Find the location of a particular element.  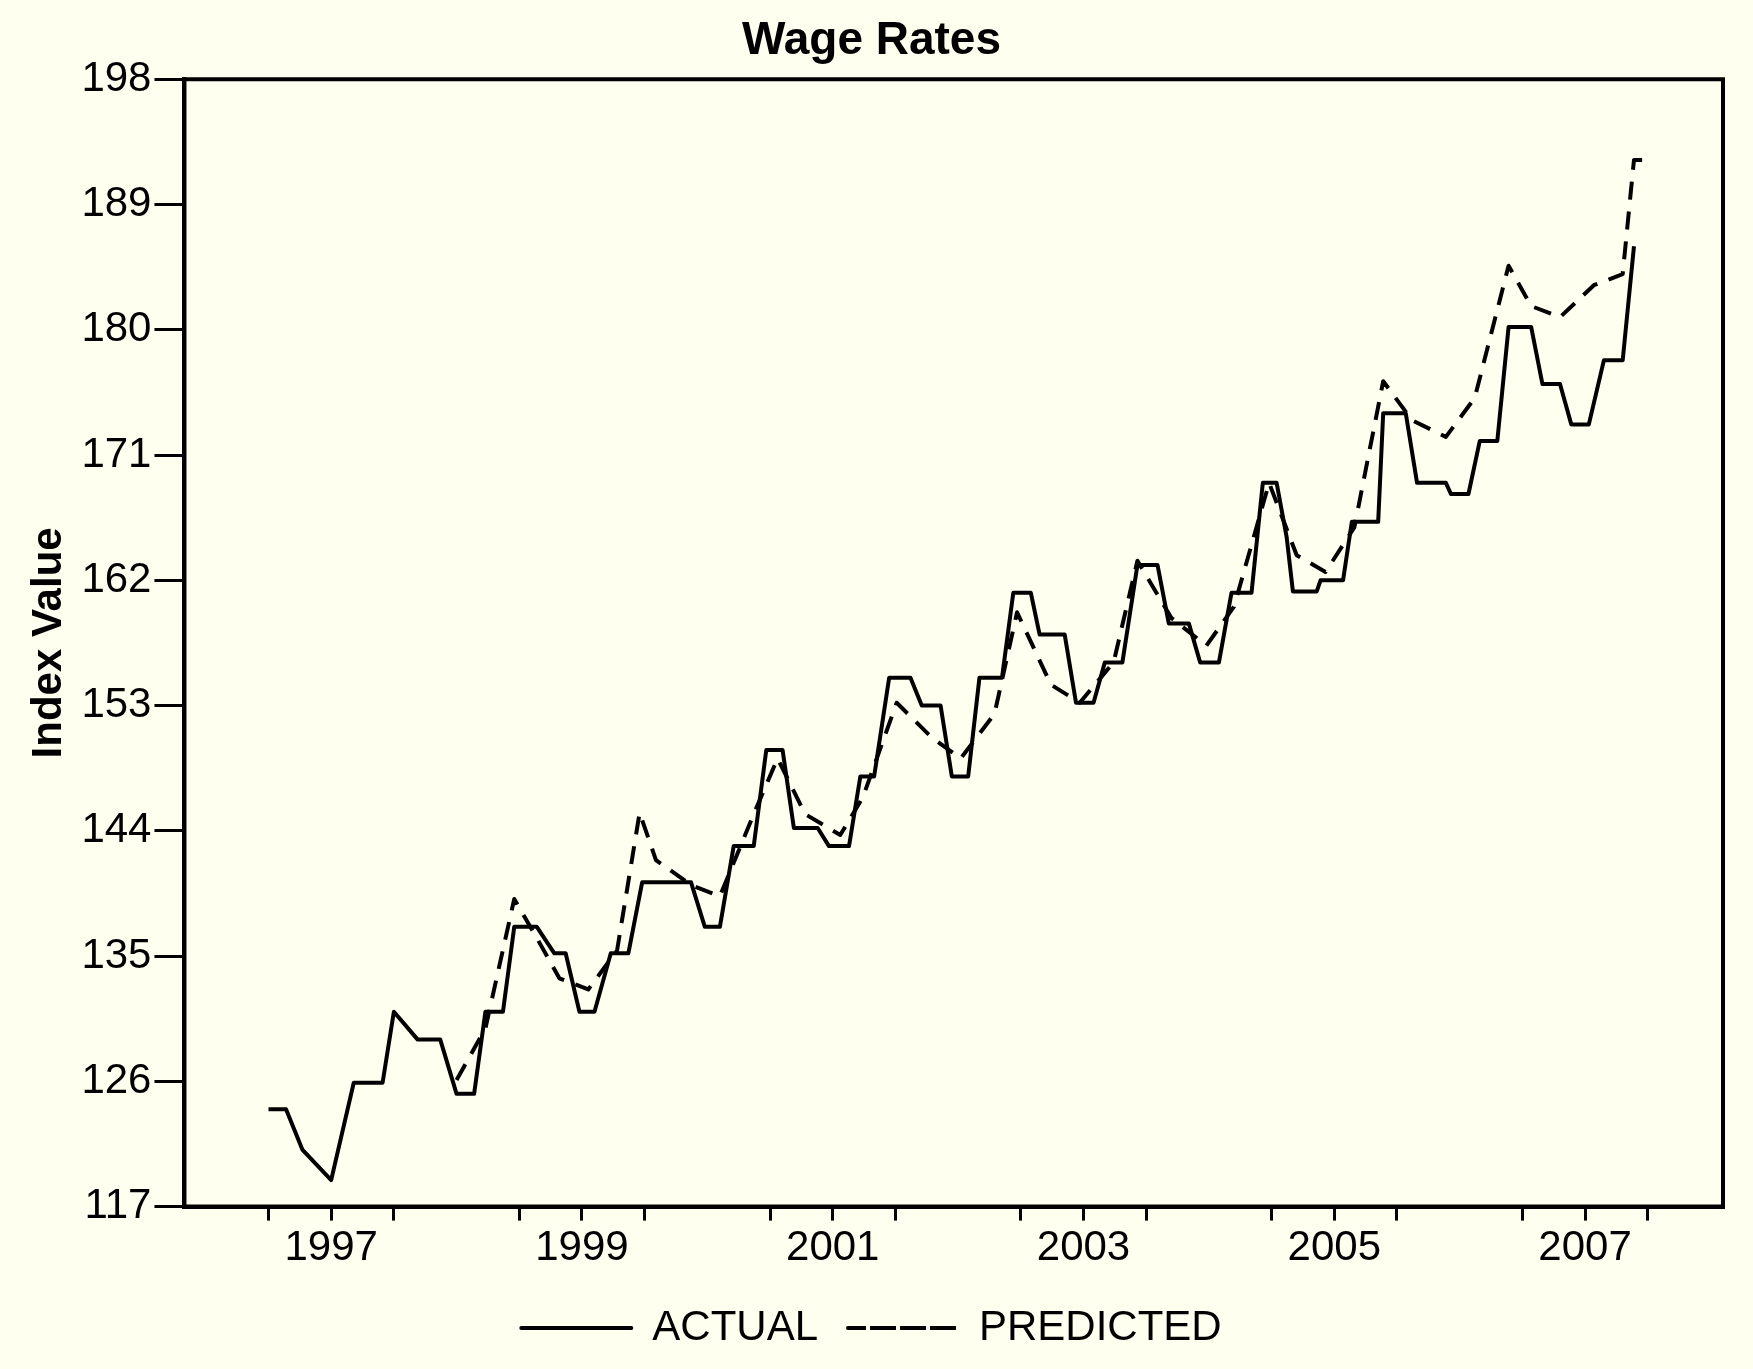

x-tick-label: 1997 is located at coordinates (331, 1246).